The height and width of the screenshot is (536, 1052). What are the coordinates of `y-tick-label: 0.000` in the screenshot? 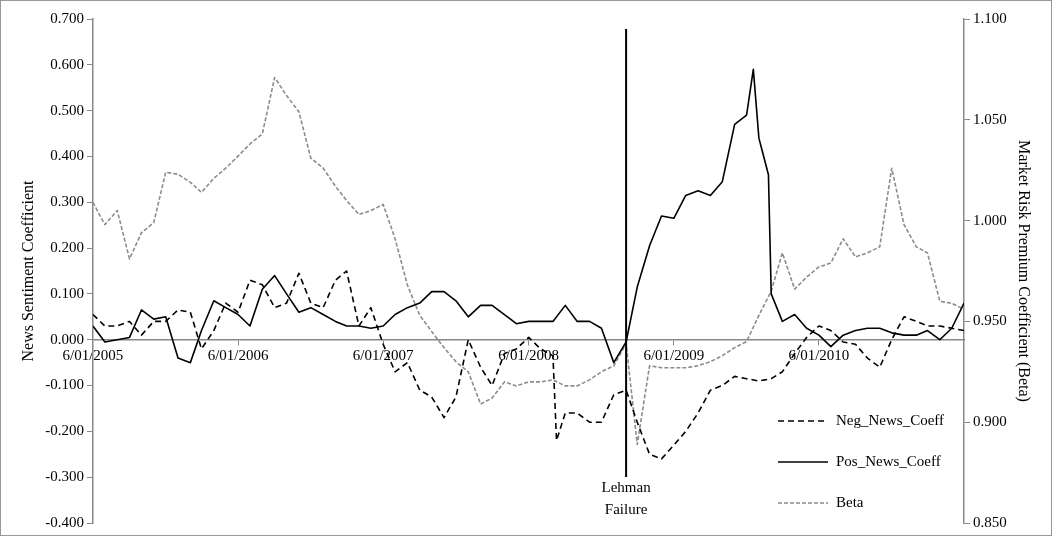 It's located at (67, 338).